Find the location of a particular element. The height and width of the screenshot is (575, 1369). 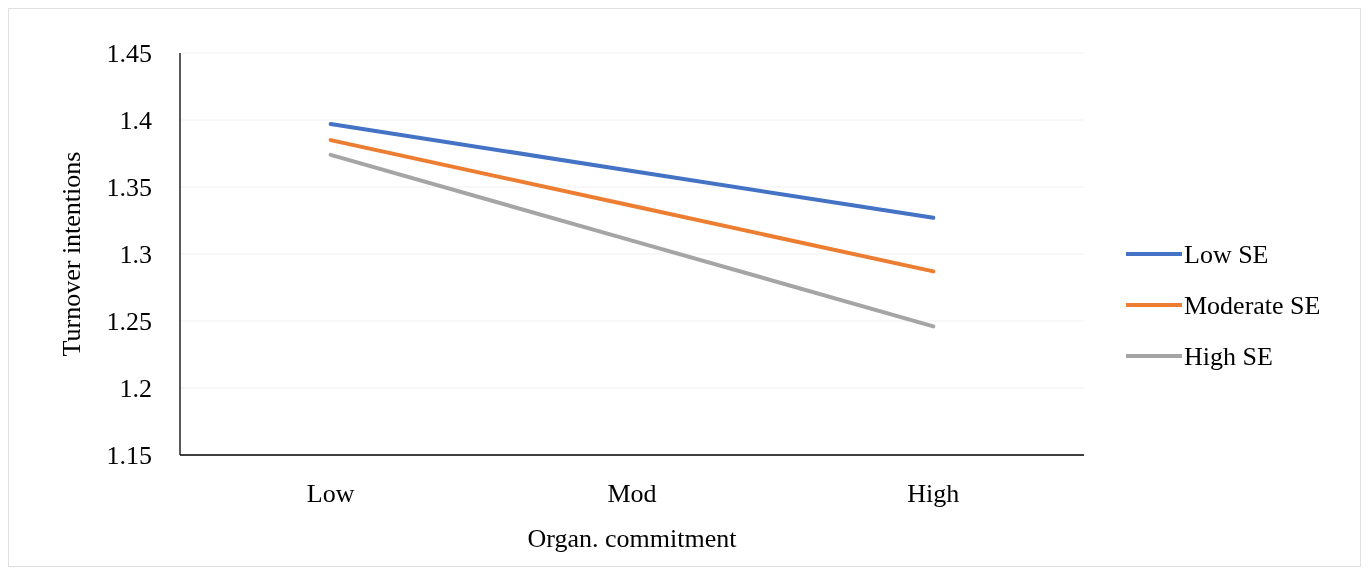

y-tick-label: 1.3 is located at coordinates (135, 255).